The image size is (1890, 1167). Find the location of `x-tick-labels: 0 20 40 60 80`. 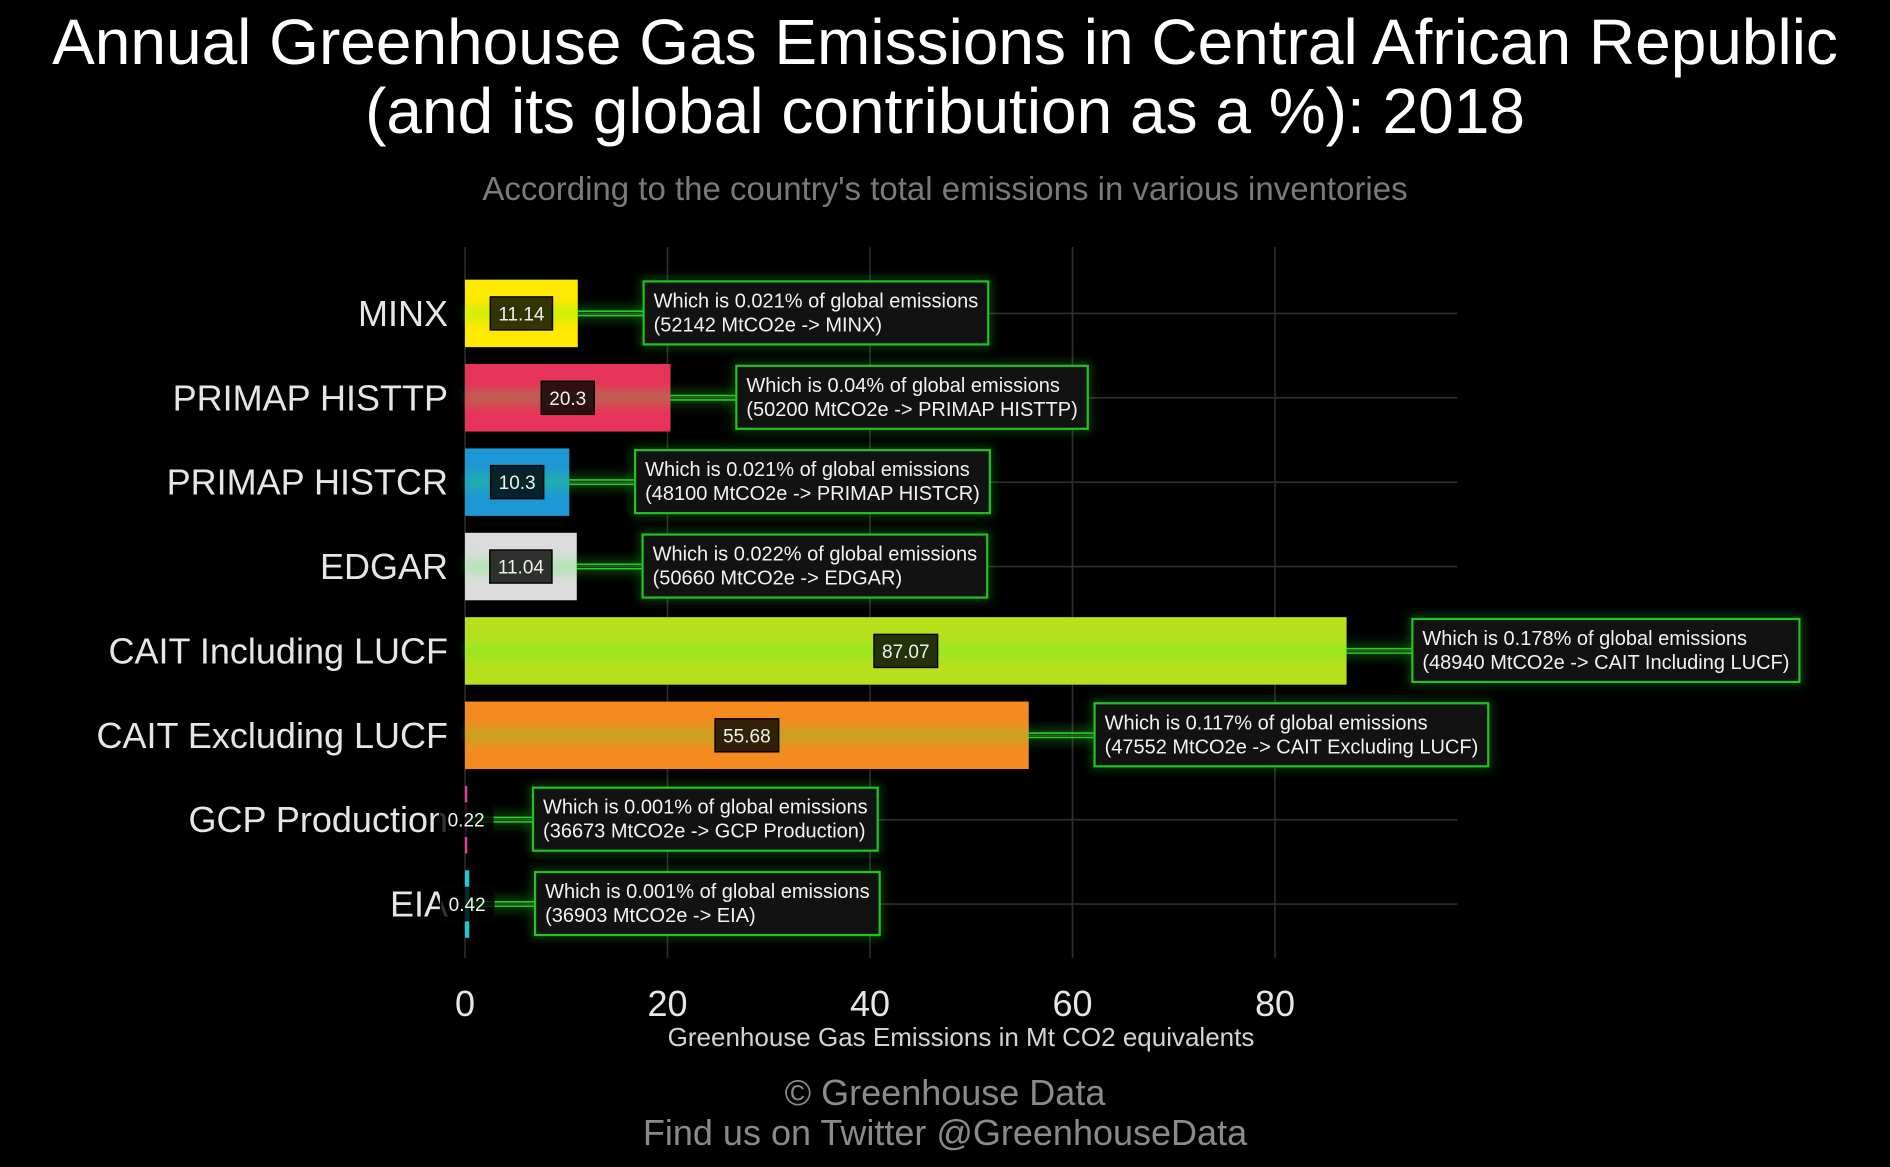

x-tick-labels: 0 20 40 60 80 is located at coordinates (875, 1003).